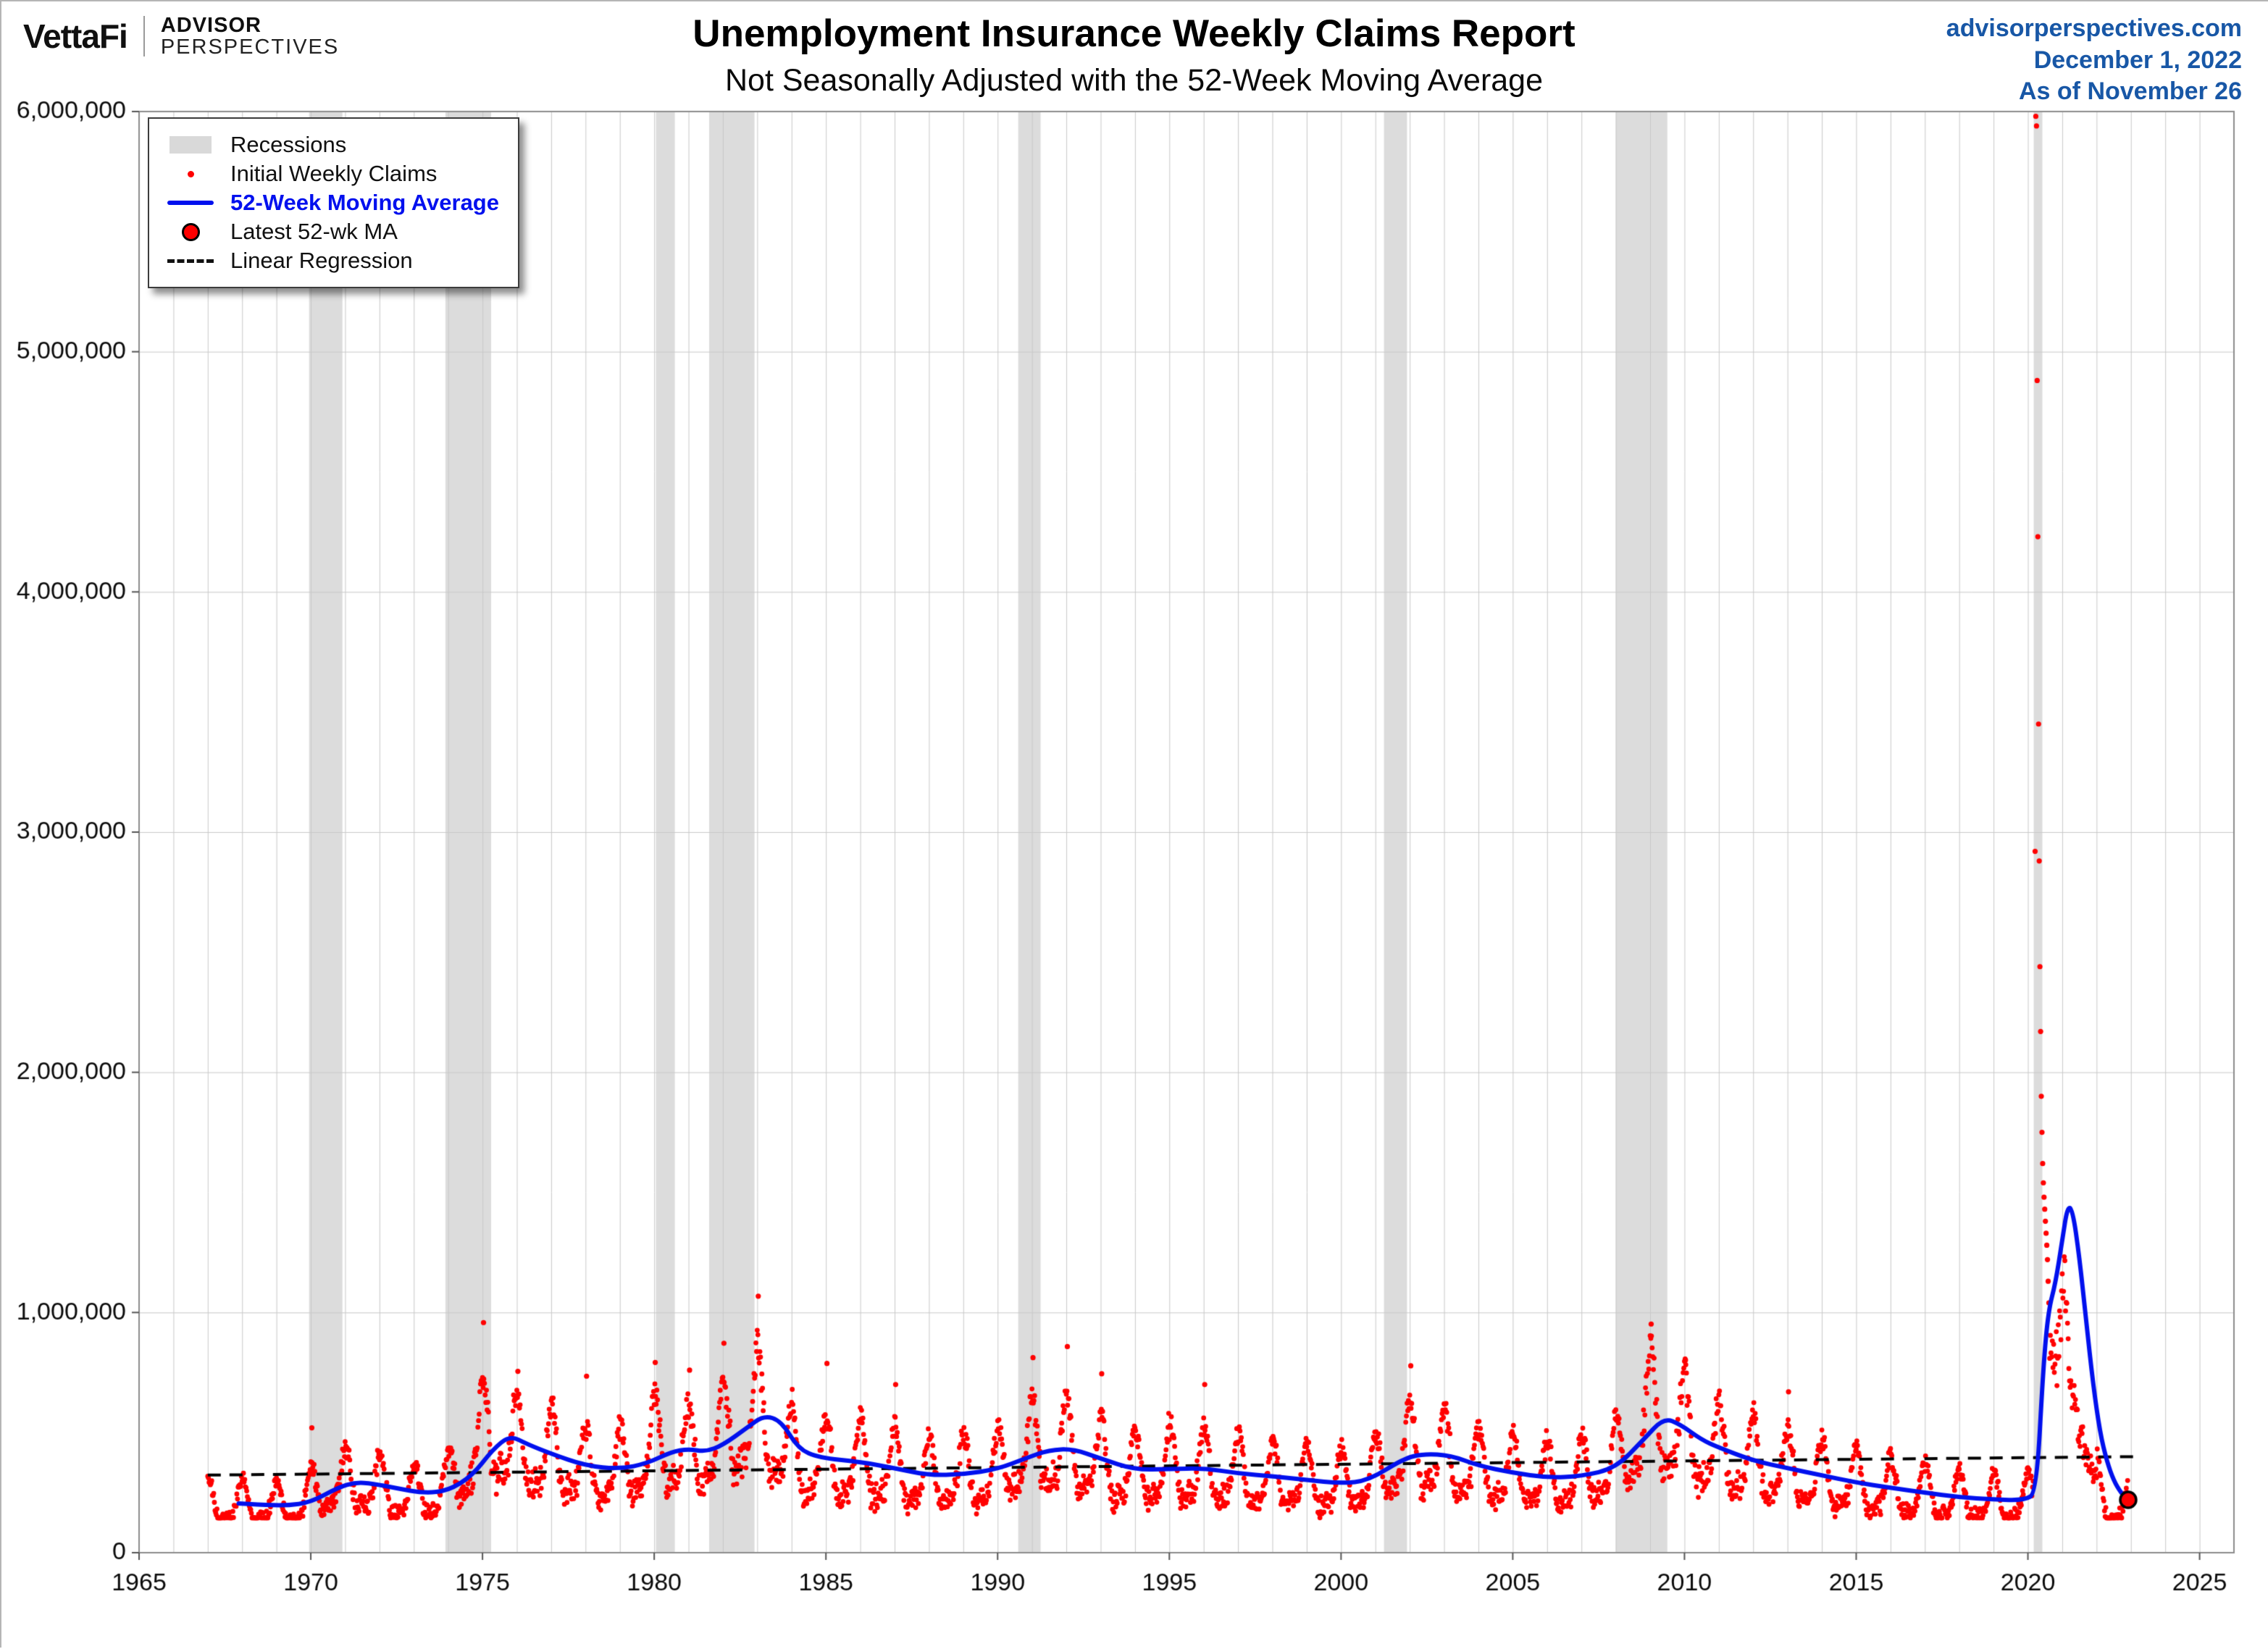 The image size is (2268, 1649). What do you see at coordinates (314, 231) in the screenshot?
I see `legend-label-latest-ma: Latest 52-wk MA` at bounding box center [314, 231].